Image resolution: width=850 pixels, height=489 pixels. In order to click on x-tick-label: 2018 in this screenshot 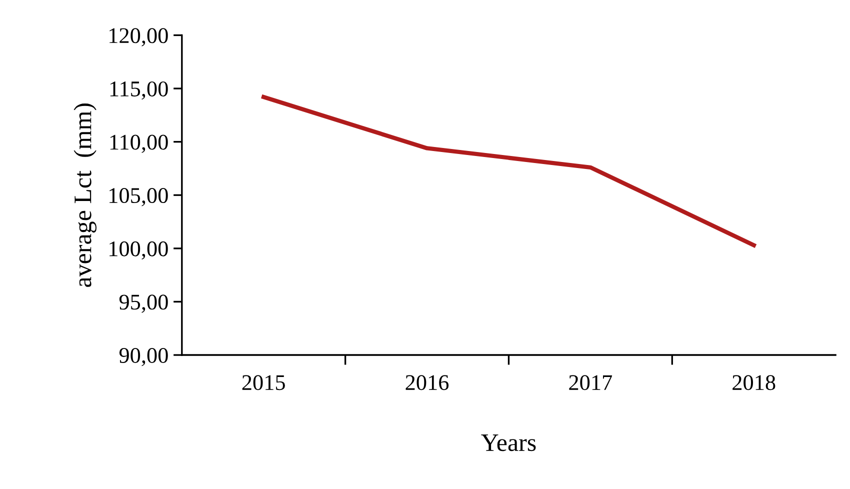, I will do `click(754, 382)`.